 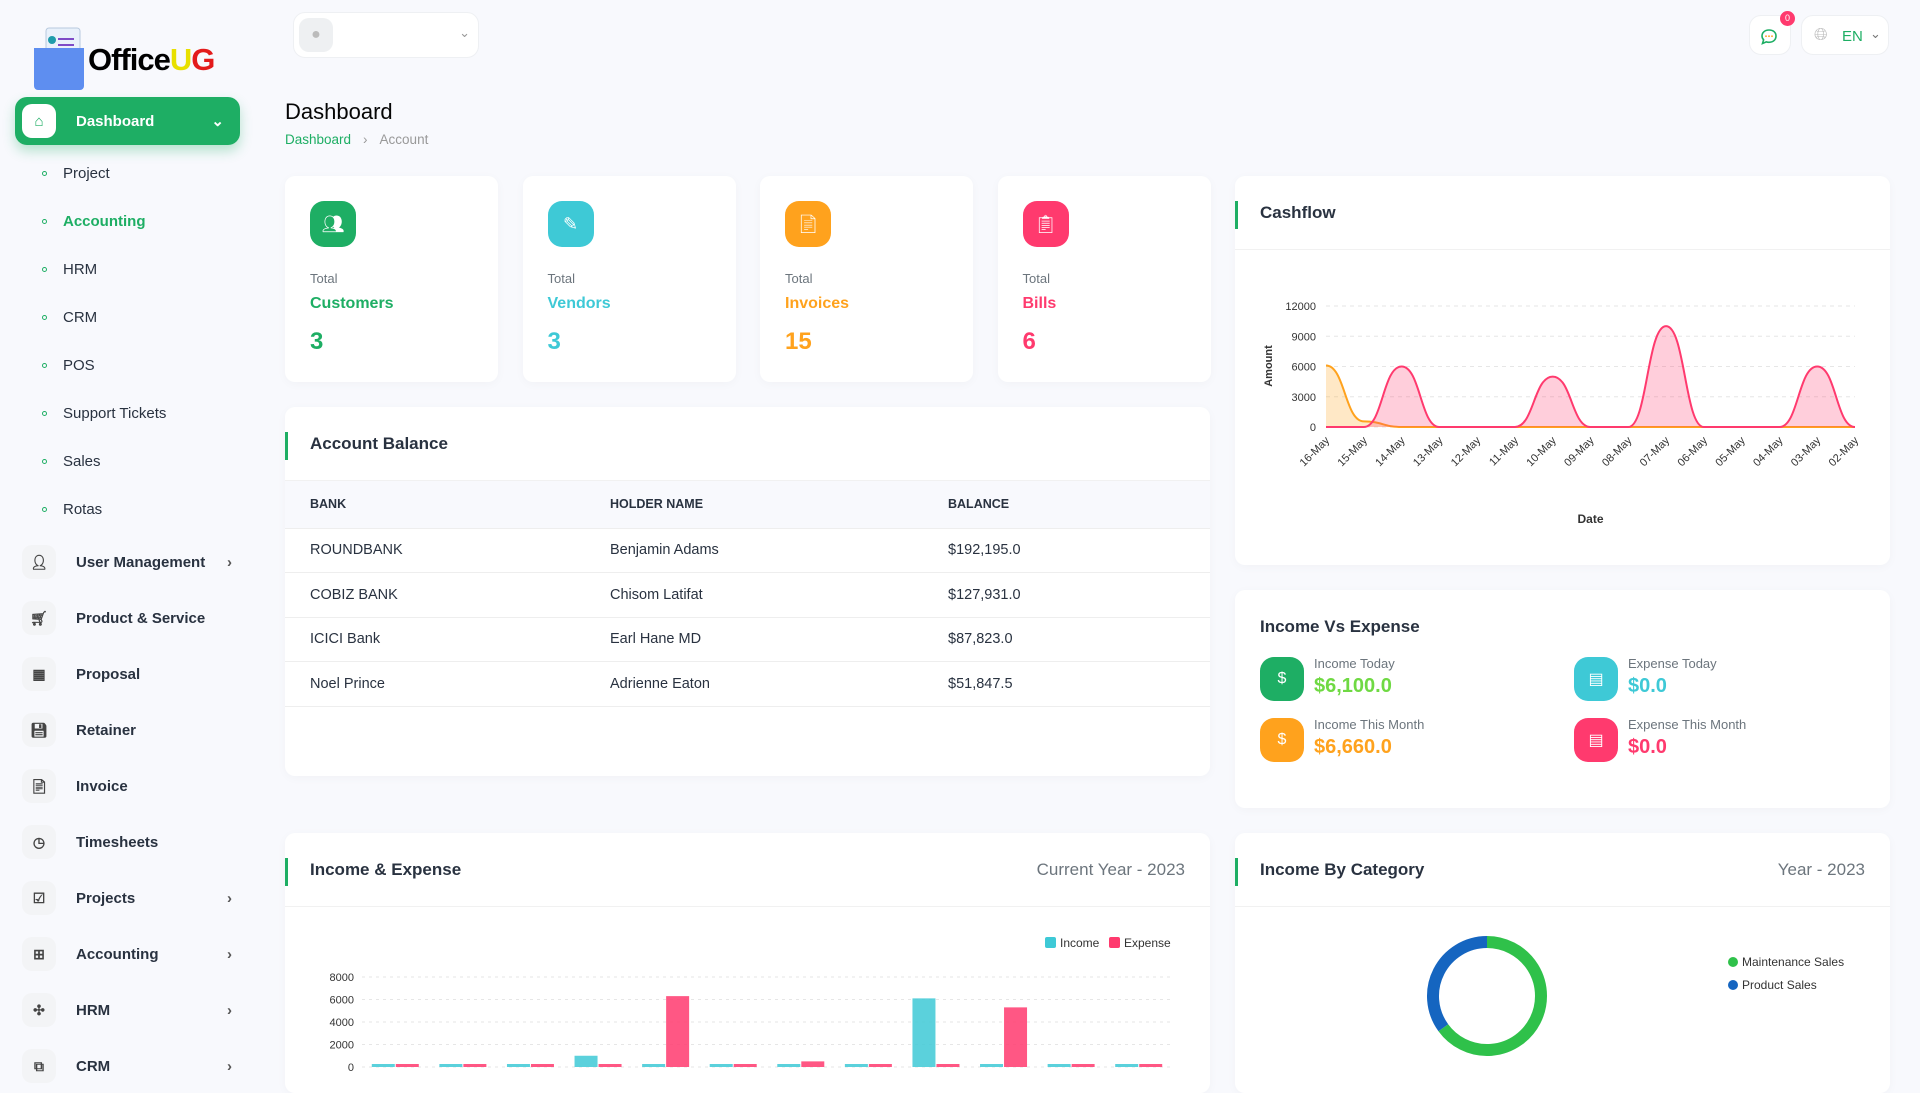 I want to click on sidebar-item: 📄︎ Invoice, so click(x=127, y=786).